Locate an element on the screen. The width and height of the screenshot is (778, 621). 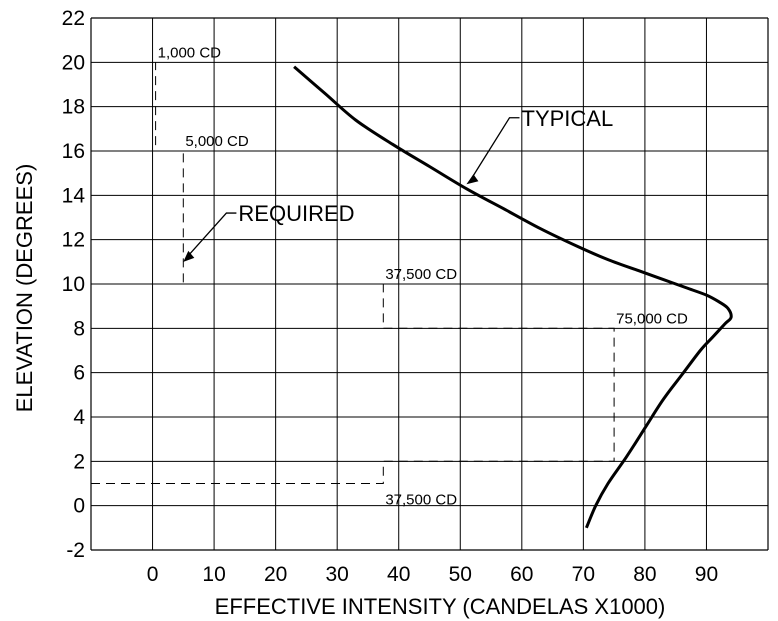
arrowhead-required is located at coordinates (189, 256).